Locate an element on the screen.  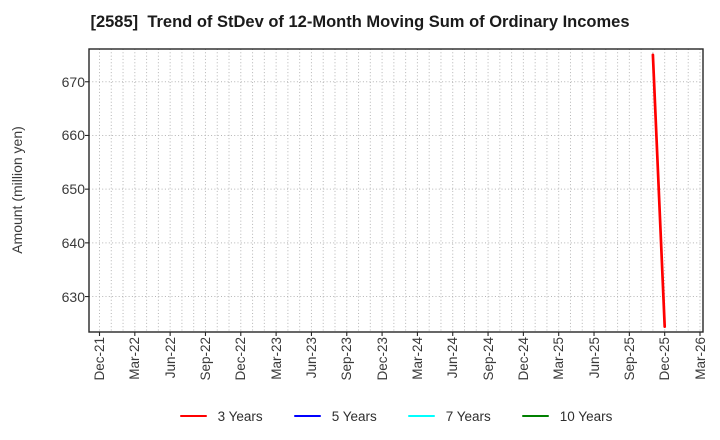
x-tick-label: Dec-25 is located at coordinates (665, 359).